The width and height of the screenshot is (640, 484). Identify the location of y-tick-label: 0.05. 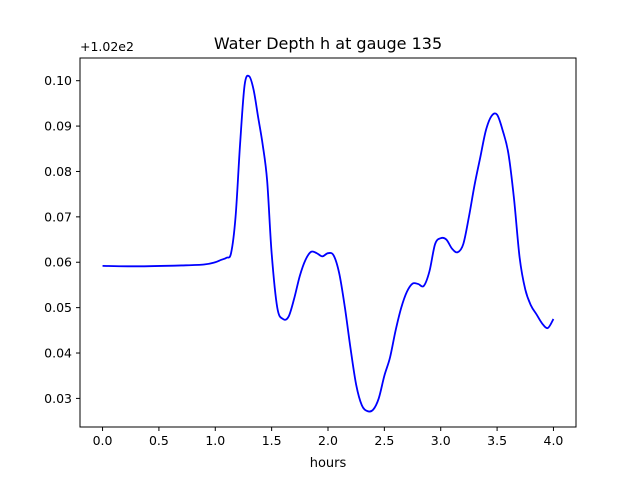
(58, 307).